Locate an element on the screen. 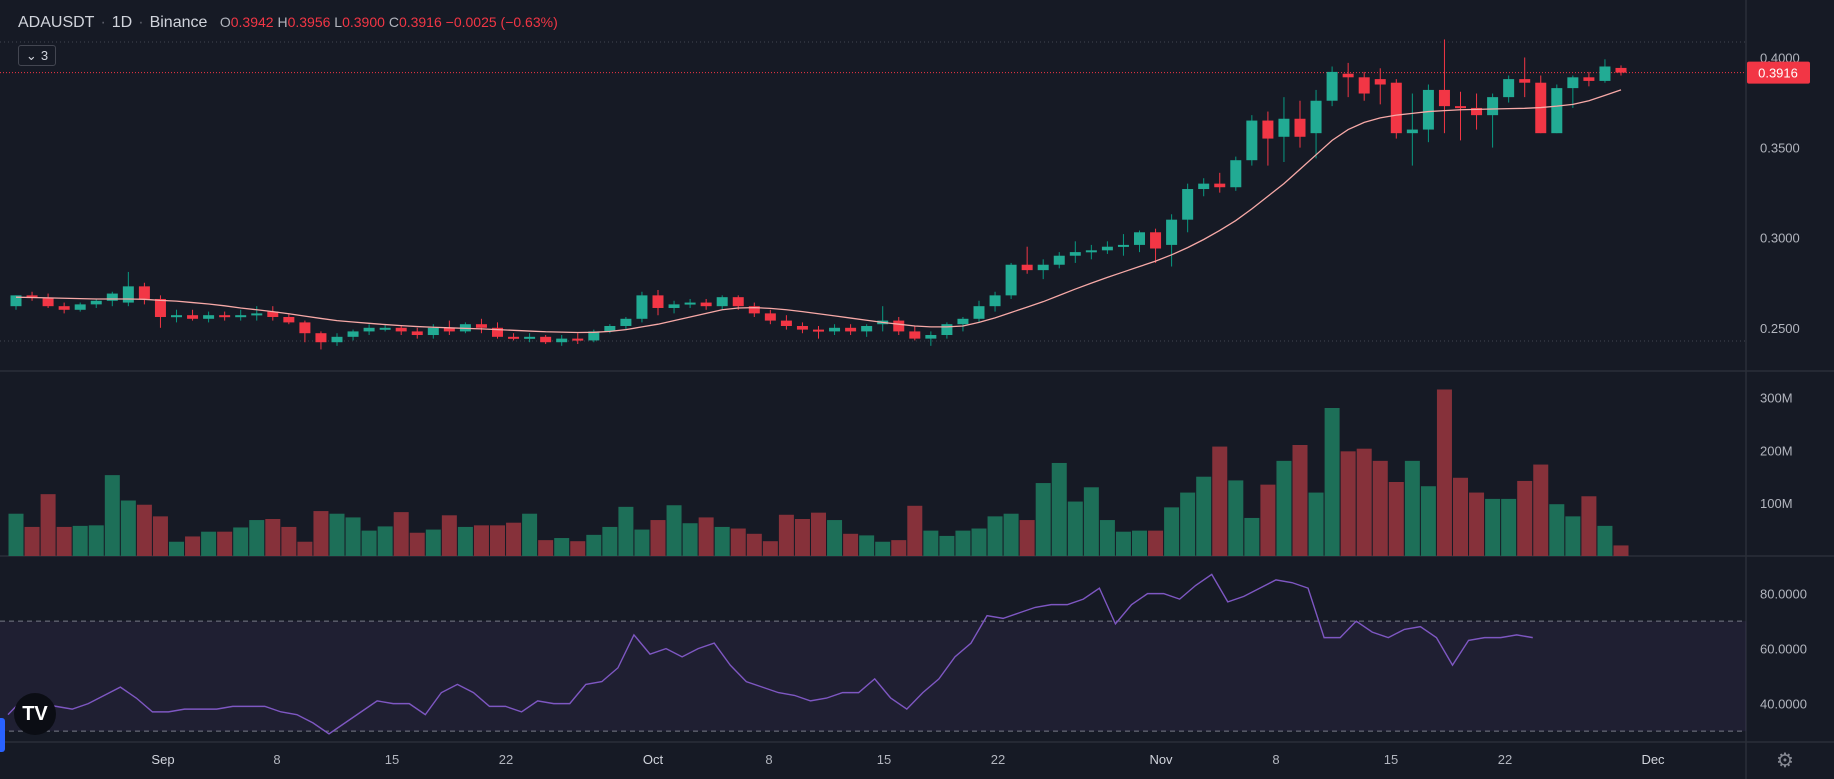 Image resolution: width=1834 pixels, height=779 pixels. rsi-band-fill is located at coordinates (873, 676).